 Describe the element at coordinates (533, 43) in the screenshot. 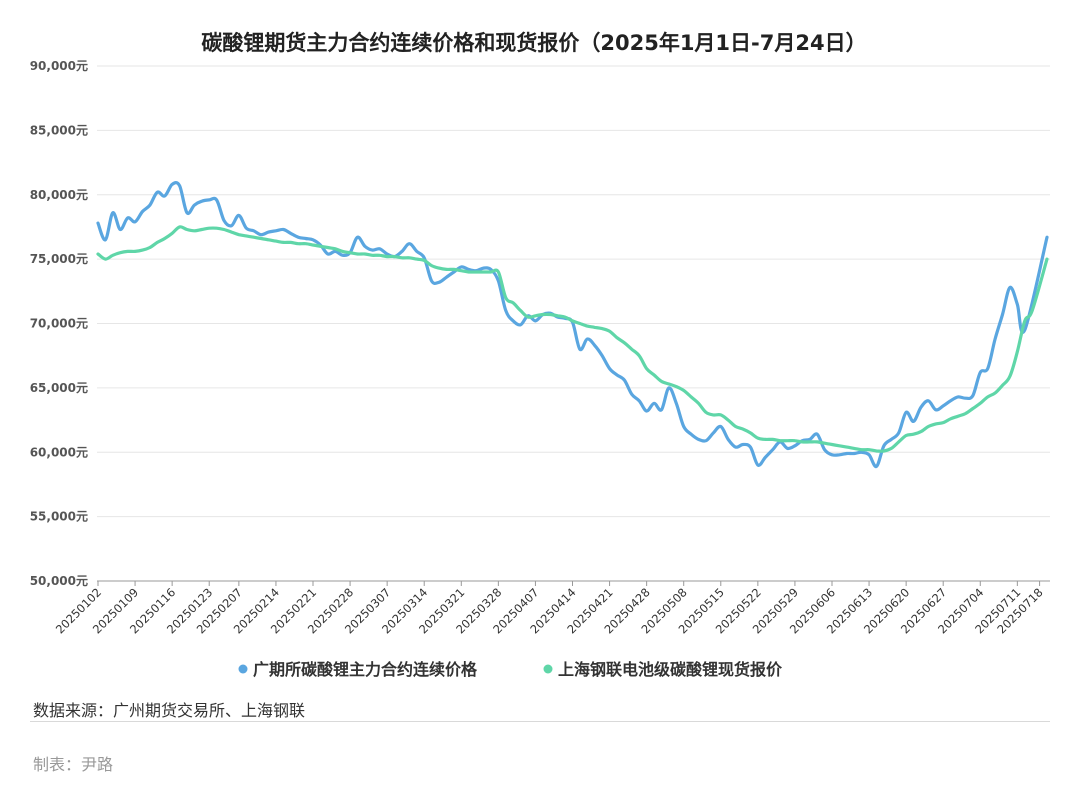

I see `chart-title: 碳酸锂期货主力合约连续价格和现货报价（2025年1月1日-7月24日）` at that location.